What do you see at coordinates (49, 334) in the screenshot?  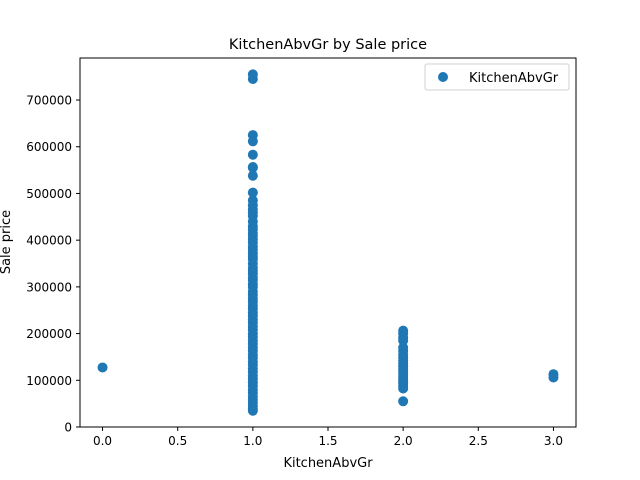 I see `y-tick-label: 200000` at bounding box center [49, 334].